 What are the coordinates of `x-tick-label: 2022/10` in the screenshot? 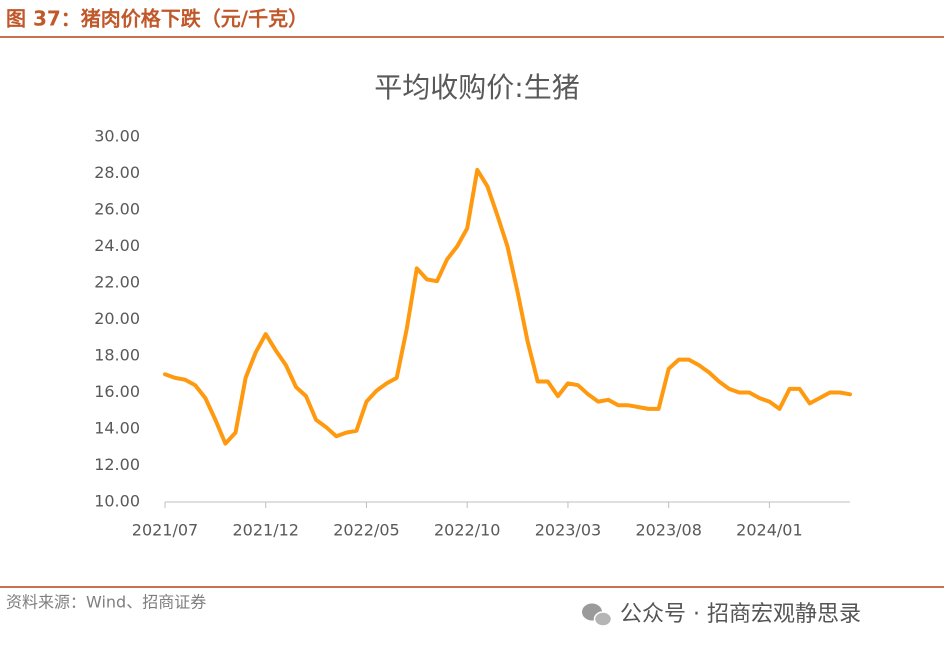 It's located at (467, 530).